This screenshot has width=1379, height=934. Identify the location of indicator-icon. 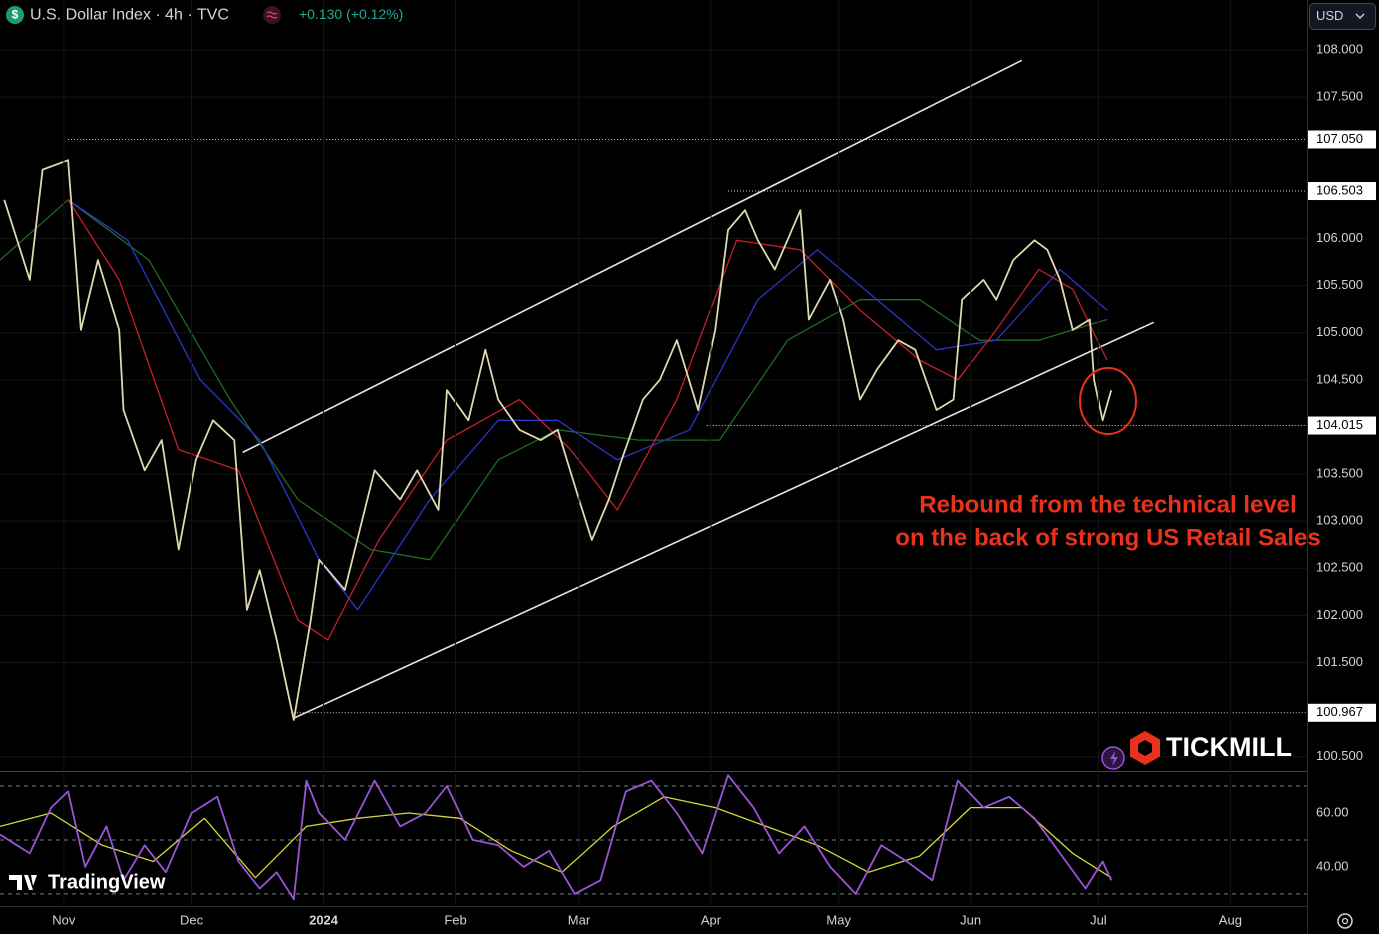
(272, 15).